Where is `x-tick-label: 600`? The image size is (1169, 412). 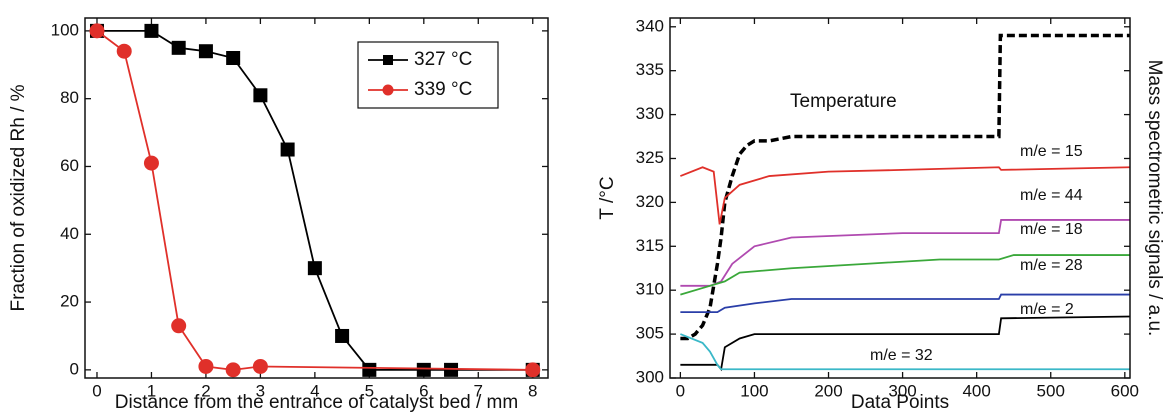 x-tick-label: 600 is located at coordinates (1125, 390).